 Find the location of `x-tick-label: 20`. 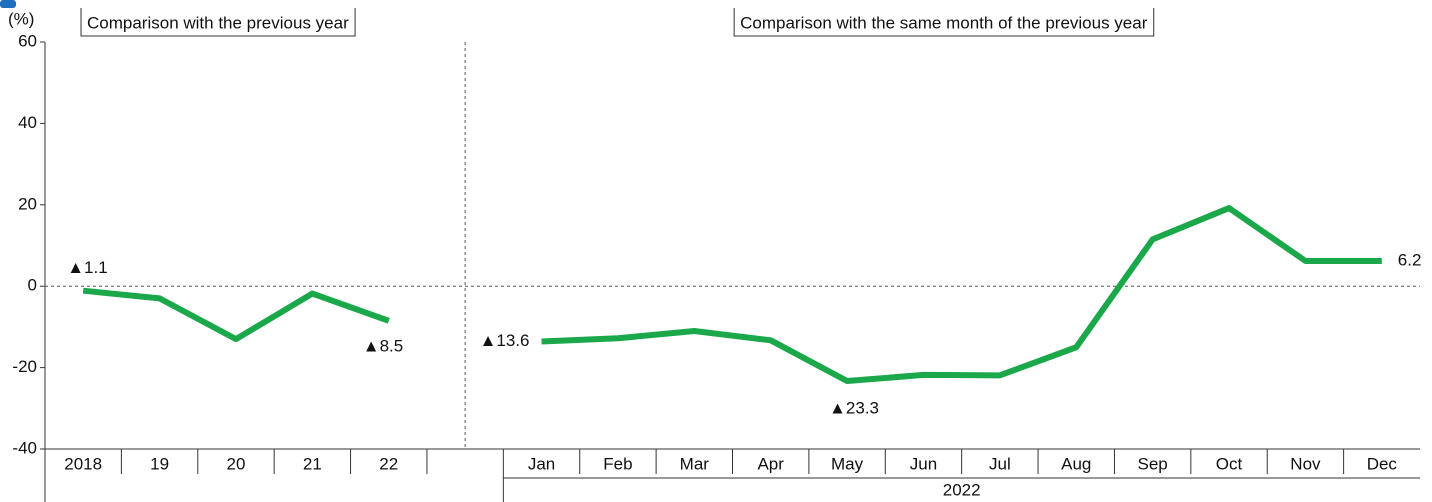

x-tick-label: 20 is located at coordinates (236, 463).